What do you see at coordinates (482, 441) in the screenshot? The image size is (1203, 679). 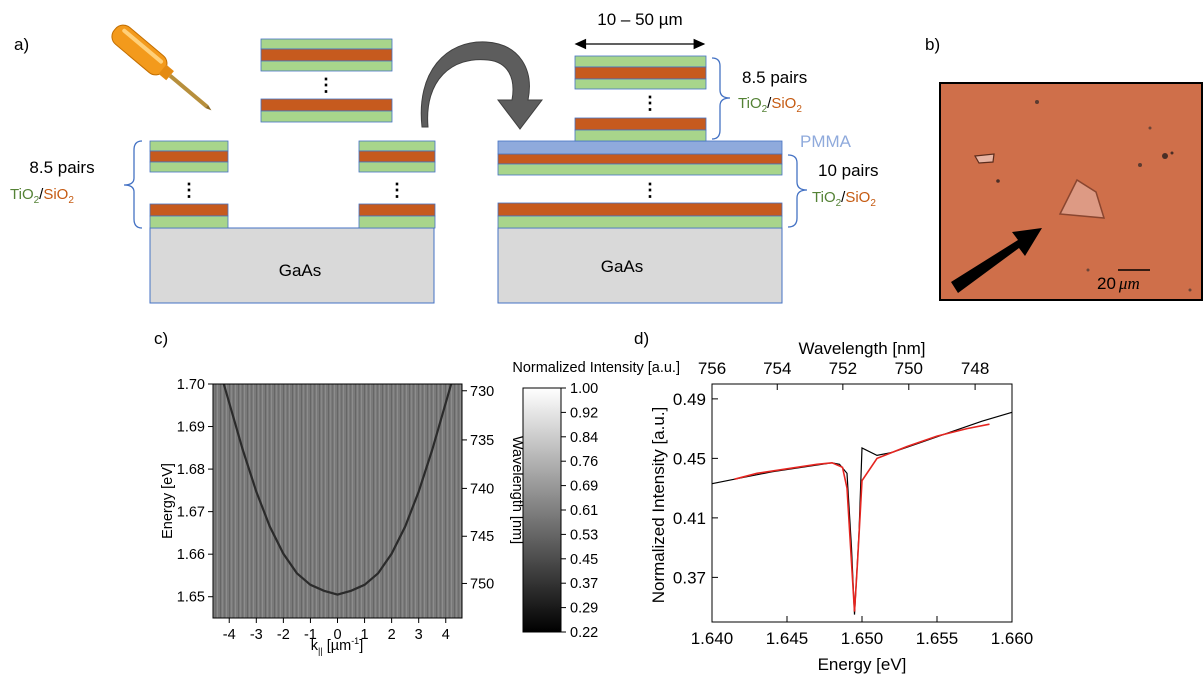 I see `c-wl-tick-label: 735` at bounding box center [482, 441].